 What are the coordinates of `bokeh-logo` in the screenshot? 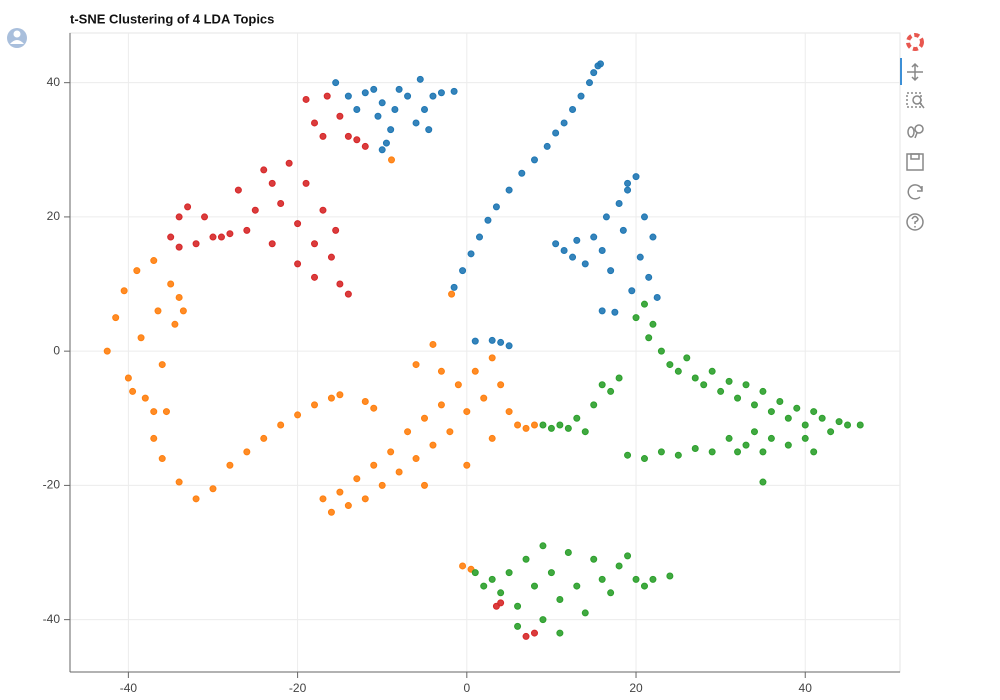 It's located at (915, 42).